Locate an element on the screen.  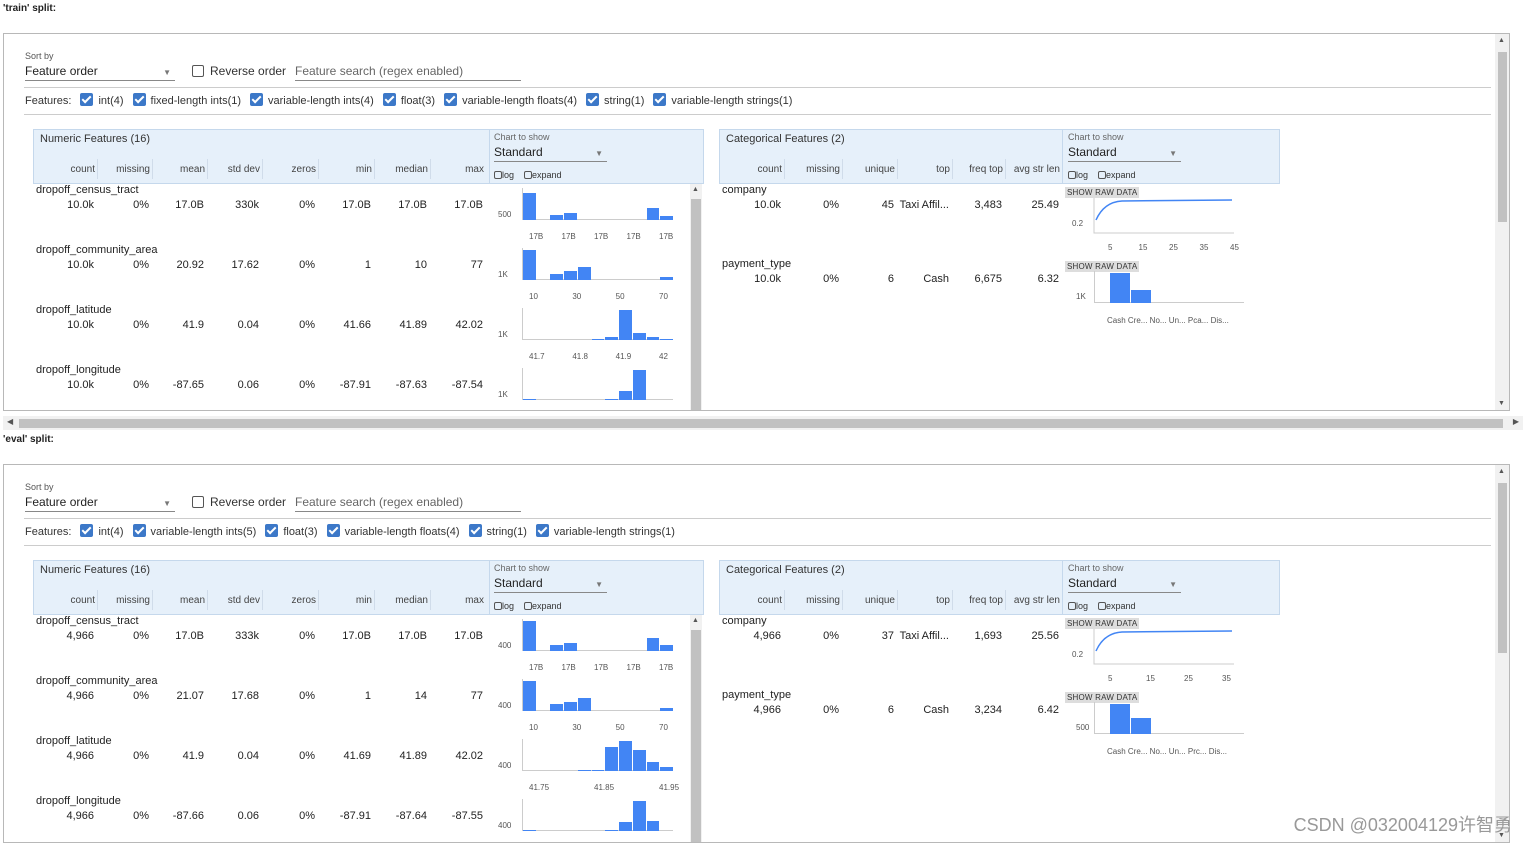
column-header: median is located at coordinates (402, 169).